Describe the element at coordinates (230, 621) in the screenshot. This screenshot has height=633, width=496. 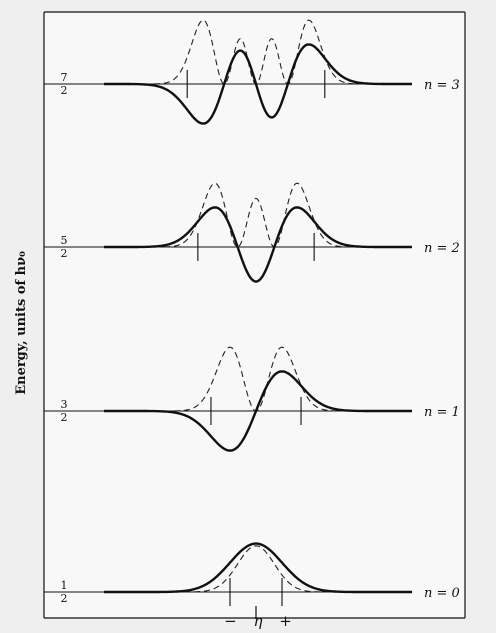
I see `x-axis-minus: −` at that location.